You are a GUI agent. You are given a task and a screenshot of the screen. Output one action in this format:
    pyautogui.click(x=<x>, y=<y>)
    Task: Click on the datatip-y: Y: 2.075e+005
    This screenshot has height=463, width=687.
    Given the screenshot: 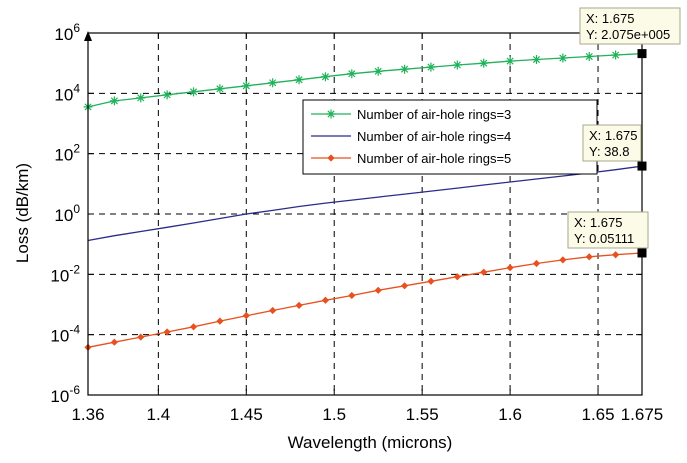 What is the action you would take?
    pyautogui.click(x=628, y=34)
    